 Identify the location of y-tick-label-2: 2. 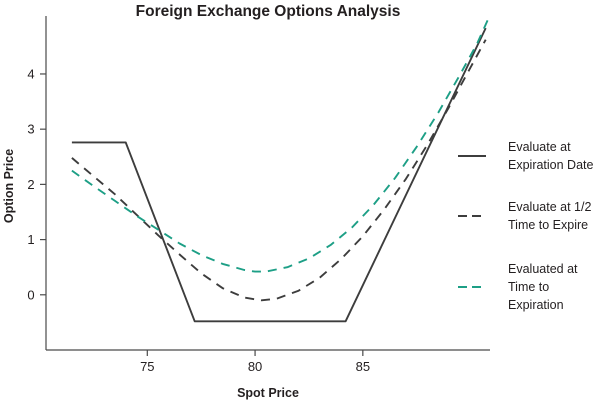
(30, 184).